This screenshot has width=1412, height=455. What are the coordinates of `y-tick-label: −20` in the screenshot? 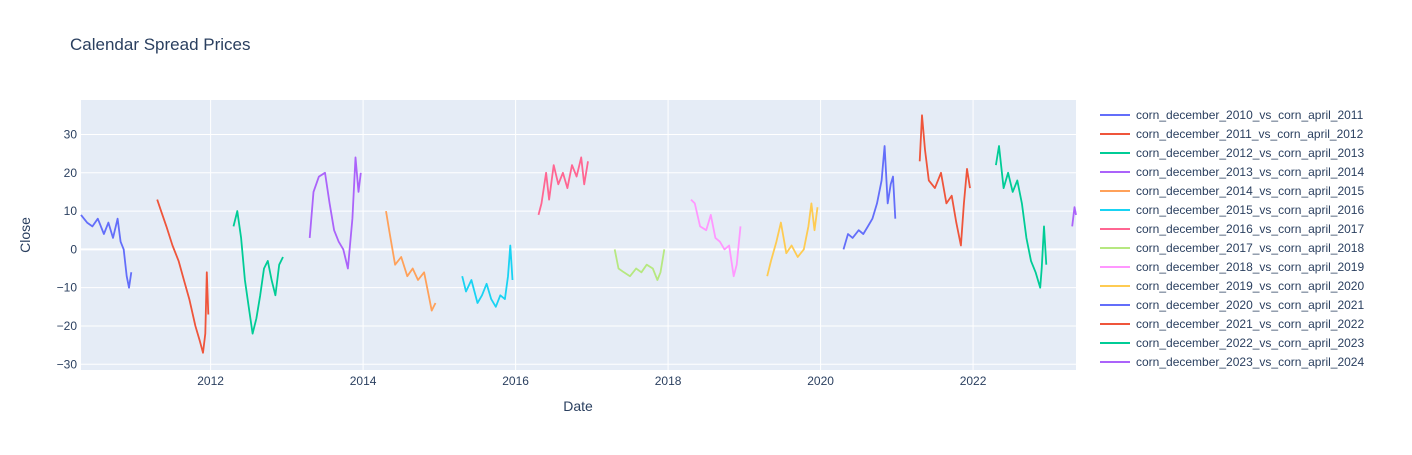 It's located at (67, 326).